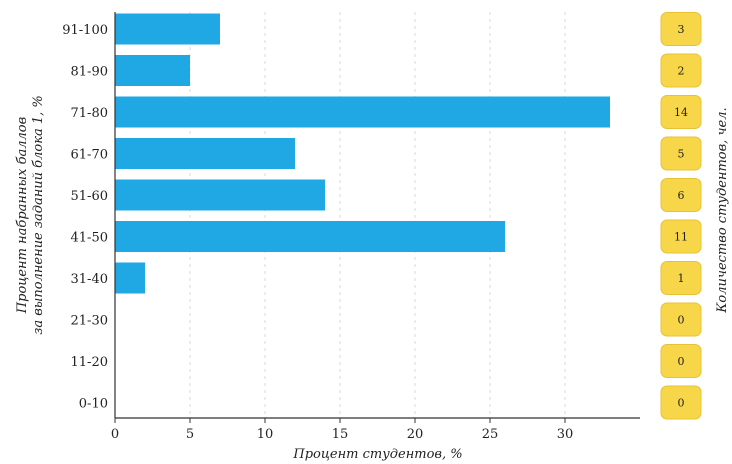 The image size is (732, 464). What do you see at coordinates (115, 434) in the screenshot?
I see `x-tick-label: 0` at bounding box center [115, 434].